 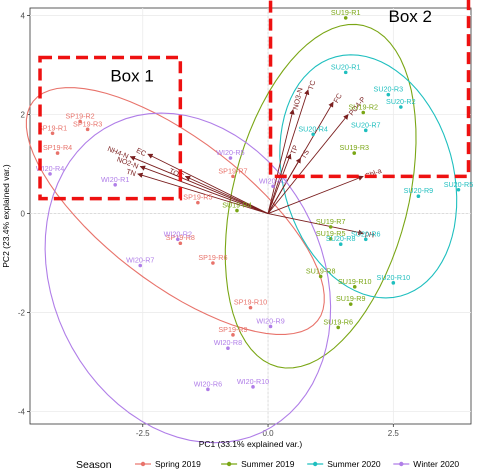 I want to click on point-label: SP19-R6, so click(x=212, y=257).